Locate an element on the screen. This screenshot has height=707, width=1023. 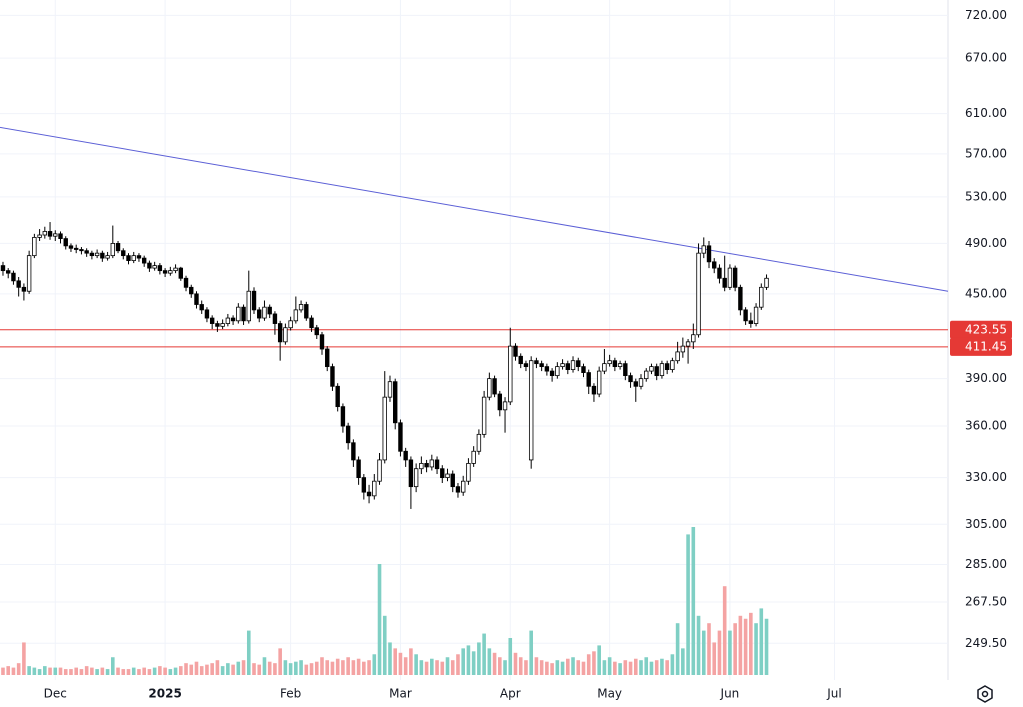
settings-icon is located at coordinates (985, 694).